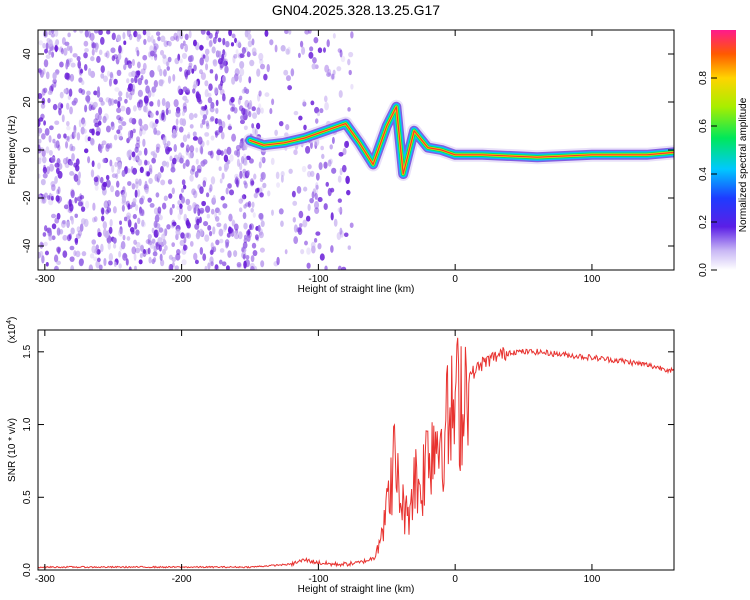 The height and width of the screenshot is (600, 750). I want to click on y-tick-label: 0.0, so click(27, 570).